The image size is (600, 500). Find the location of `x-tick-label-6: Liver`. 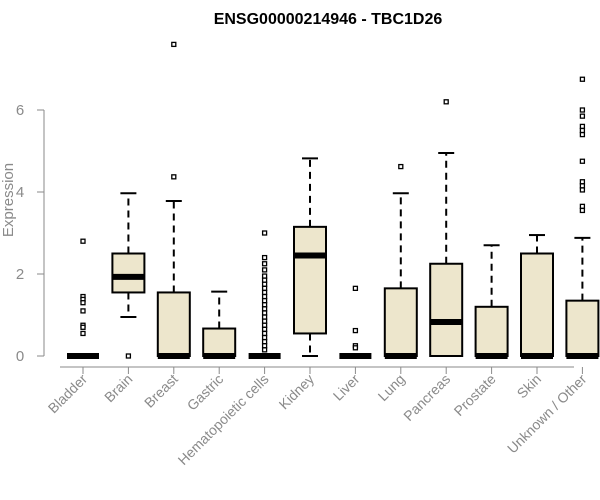

x-tick-label-6: Liver is located at coordinates (346, 387).